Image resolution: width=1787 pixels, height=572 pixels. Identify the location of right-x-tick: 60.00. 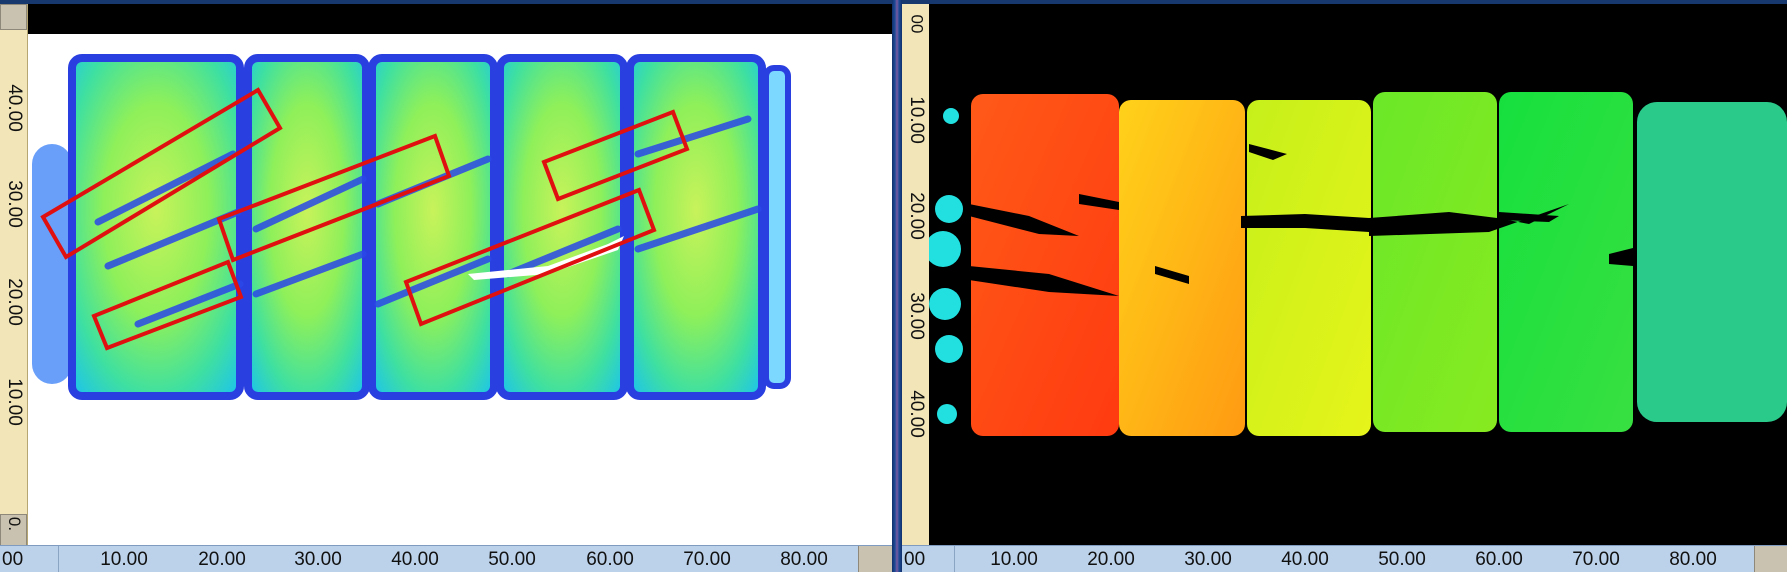
(1499, 559).